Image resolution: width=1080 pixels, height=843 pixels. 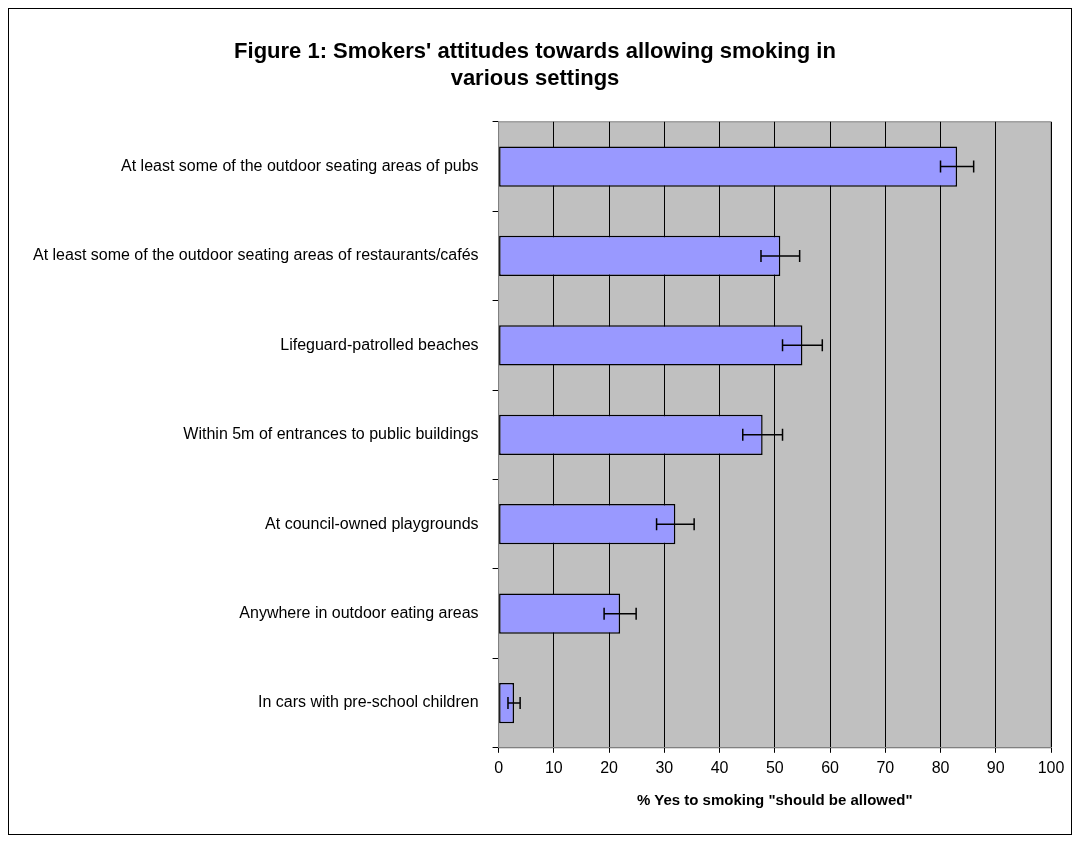 What do you see at coordinates (255, 255) in the screenshot?
I see `y-tick-label: At least some of the outdoor seating areas of restaurants/cafés` at bounding box center [255, 255].